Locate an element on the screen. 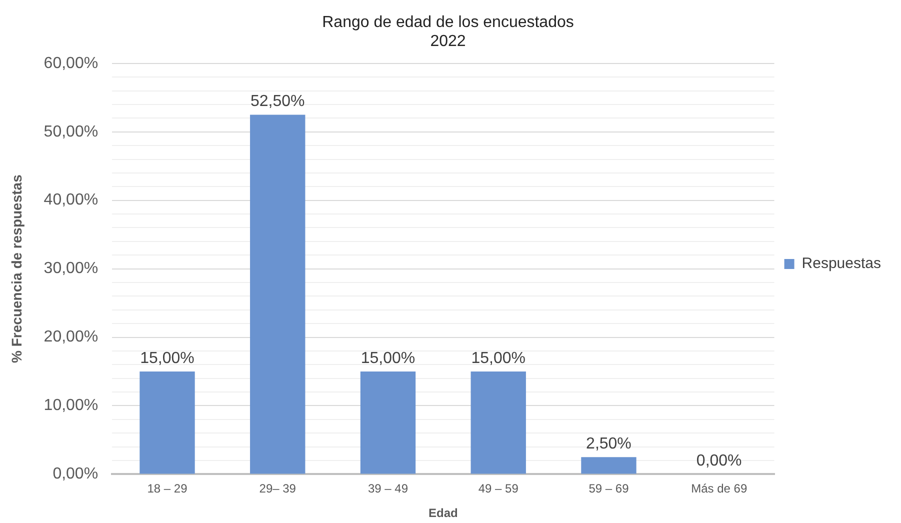  y-tick-label: 50,00% is located at coordinates (71, 131).